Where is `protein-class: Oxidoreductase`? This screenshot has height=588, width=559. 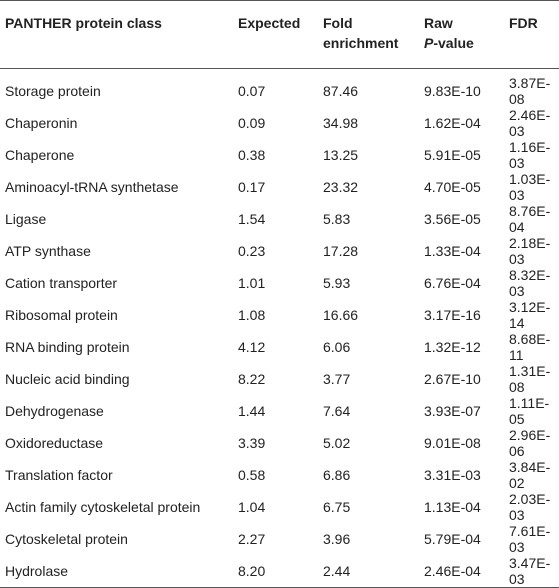 protein-class: Oxidoreductase is located at coordinates (54, 443).